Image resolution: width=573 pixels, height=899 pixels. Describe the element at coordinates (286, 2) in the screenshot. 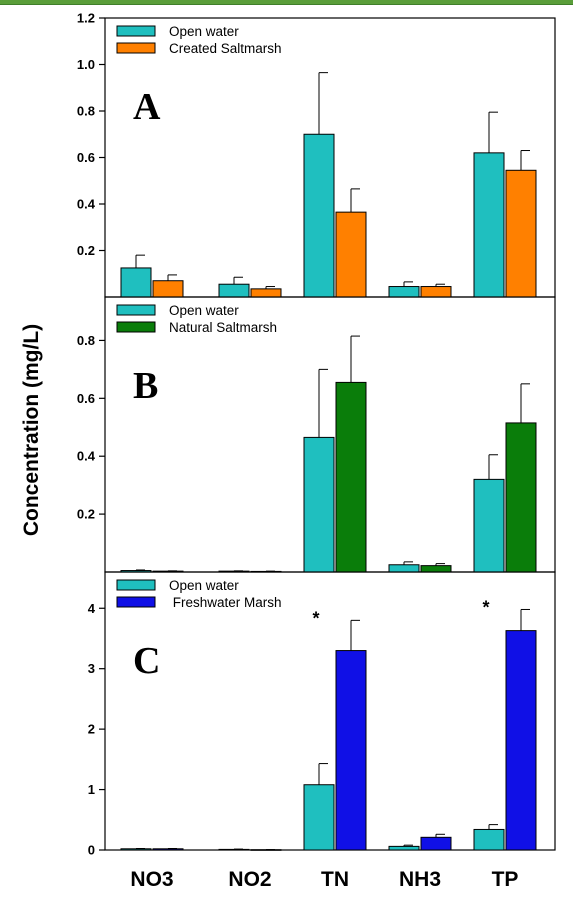

I see `top-strip` at that location.